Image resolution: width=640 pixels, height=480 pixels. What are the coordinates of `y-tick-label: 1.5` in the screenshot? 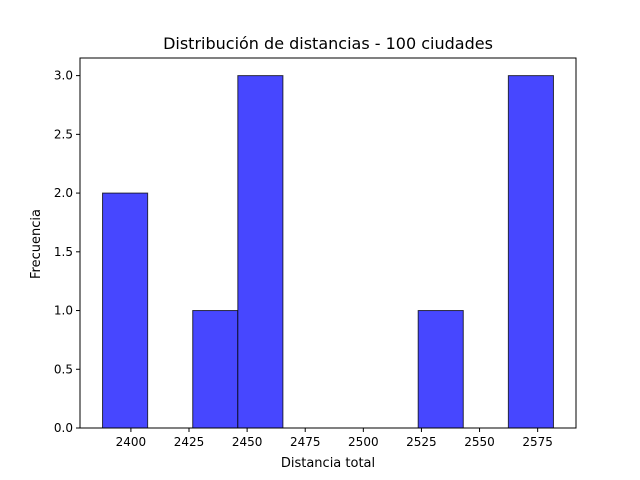 It's located at (63, 252).